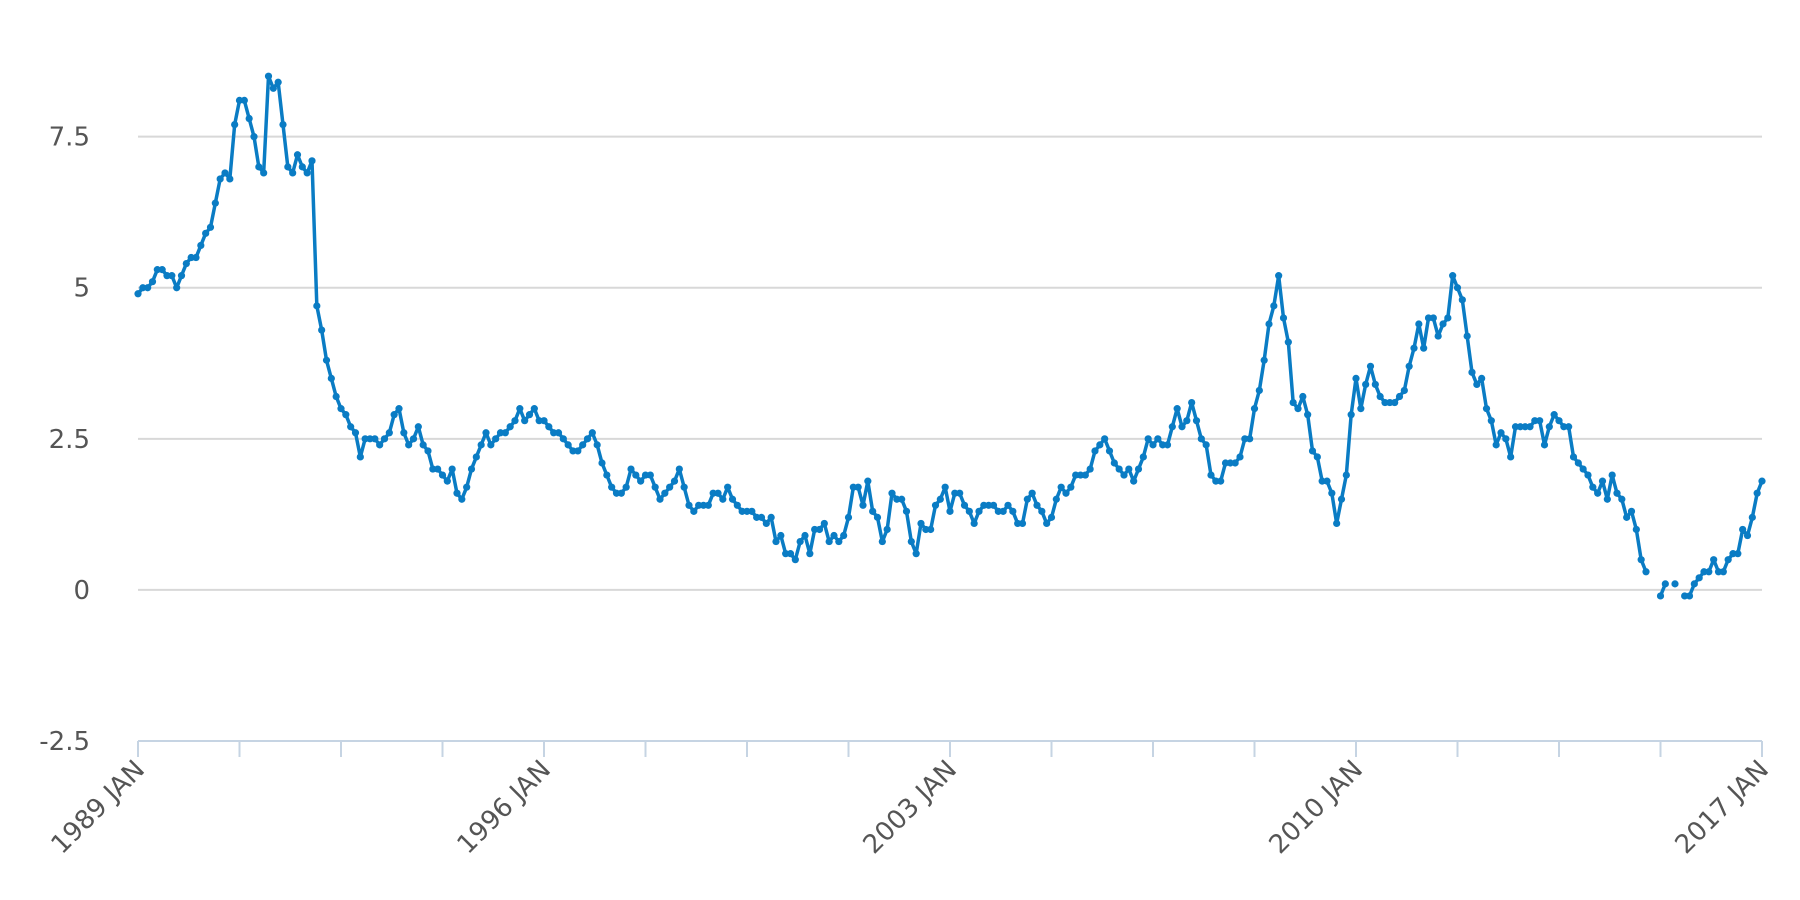 This screenshot has width=1800, height=900. I want to click on x-tick-label: 2003 JAN, so click(910, 807).